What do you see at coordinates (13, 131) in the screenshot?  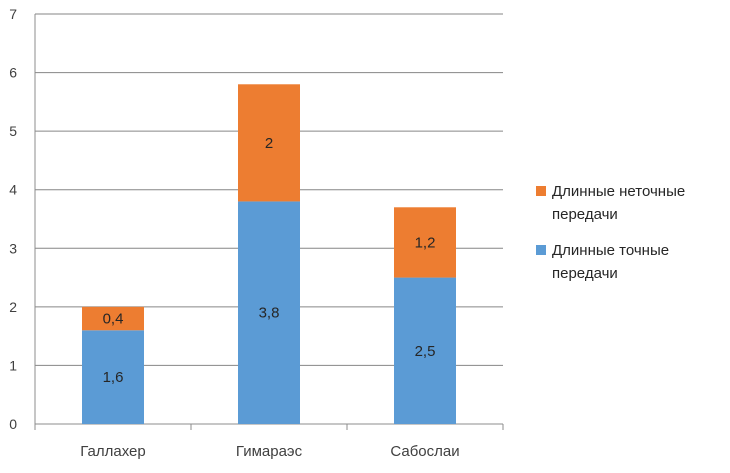 I see `y-tick-label: 5` at bounding box center [13, 131].